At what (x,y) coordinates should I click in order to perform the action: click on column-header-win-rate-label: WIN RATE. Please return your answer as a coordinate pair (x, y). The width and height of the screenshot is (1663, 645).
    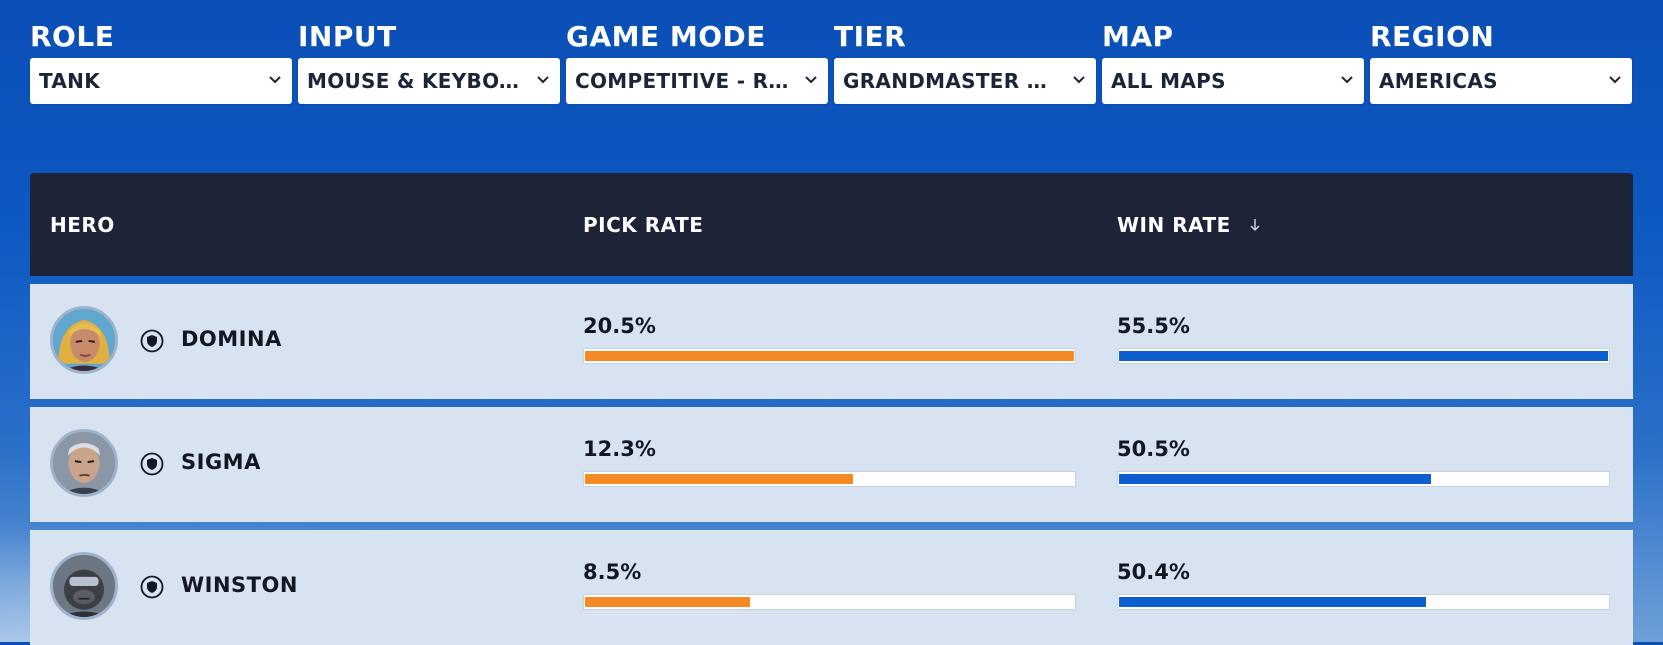
    Looking at the image, I should click on (1174, 224).